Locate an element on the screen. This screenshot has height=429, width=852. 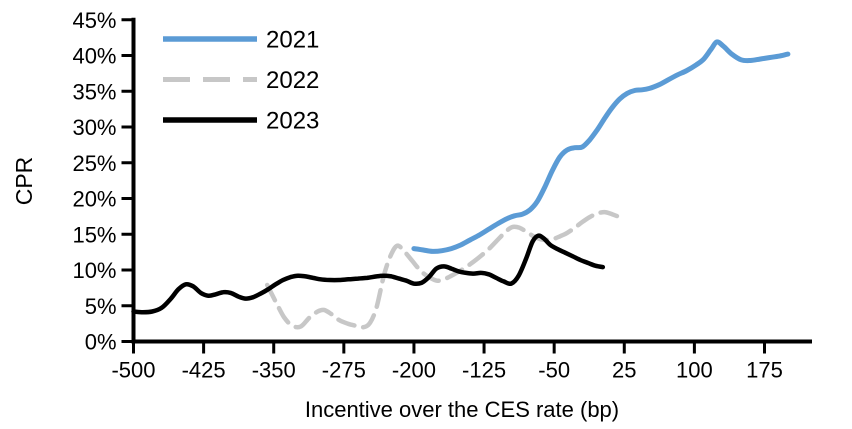
x-tick-label: -125 is located at coordinates (484, 370).